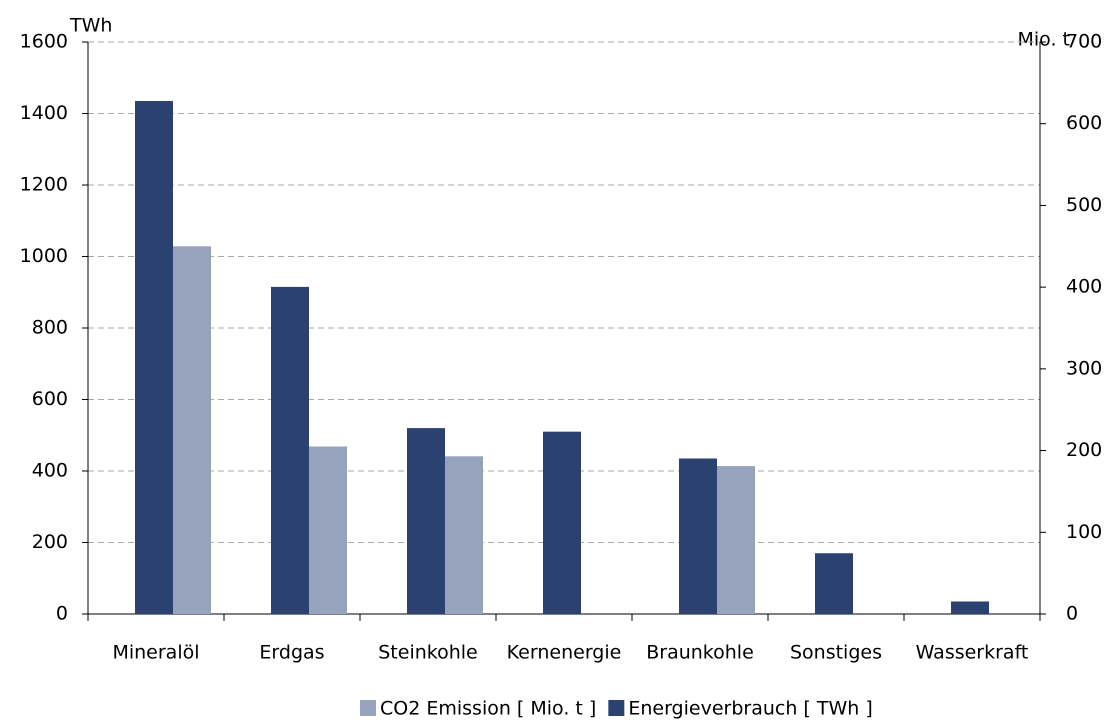 This screenshot has width=1106, height=722. Describe the element at coordinates (488, 709) in the screenshot. I see `legend-label: CO2 Emission [ Mio. t ]` at that location.